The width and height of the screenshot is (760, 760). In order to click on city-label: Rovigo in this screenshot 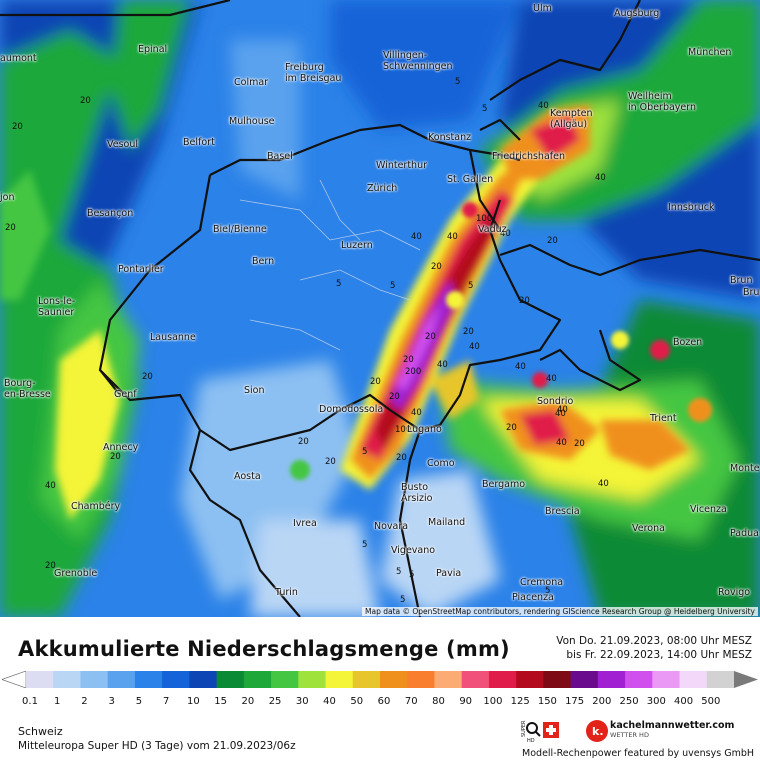, I will do `click(734, 592)`.